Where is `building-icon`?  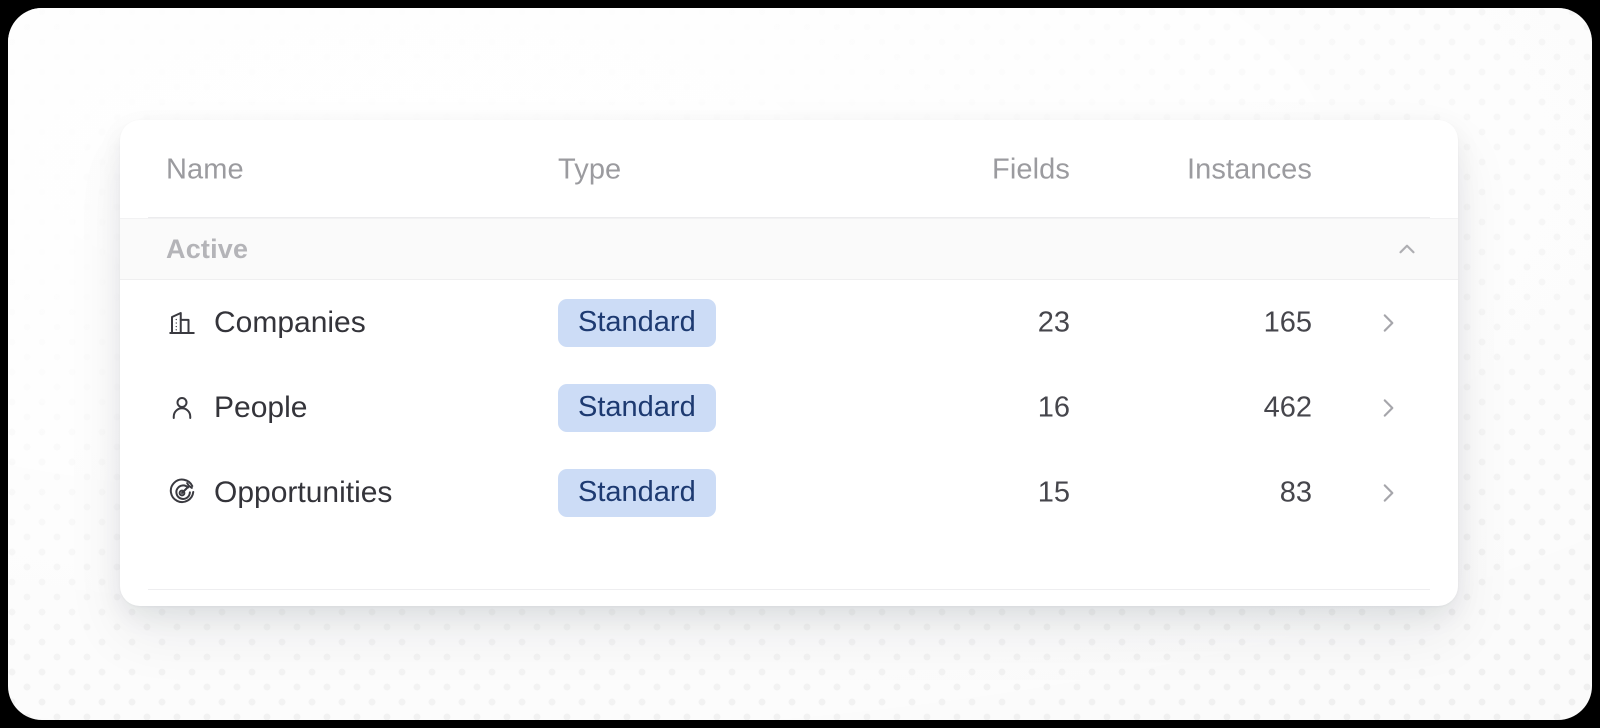 building-icon is located at coordinates (182, 323).